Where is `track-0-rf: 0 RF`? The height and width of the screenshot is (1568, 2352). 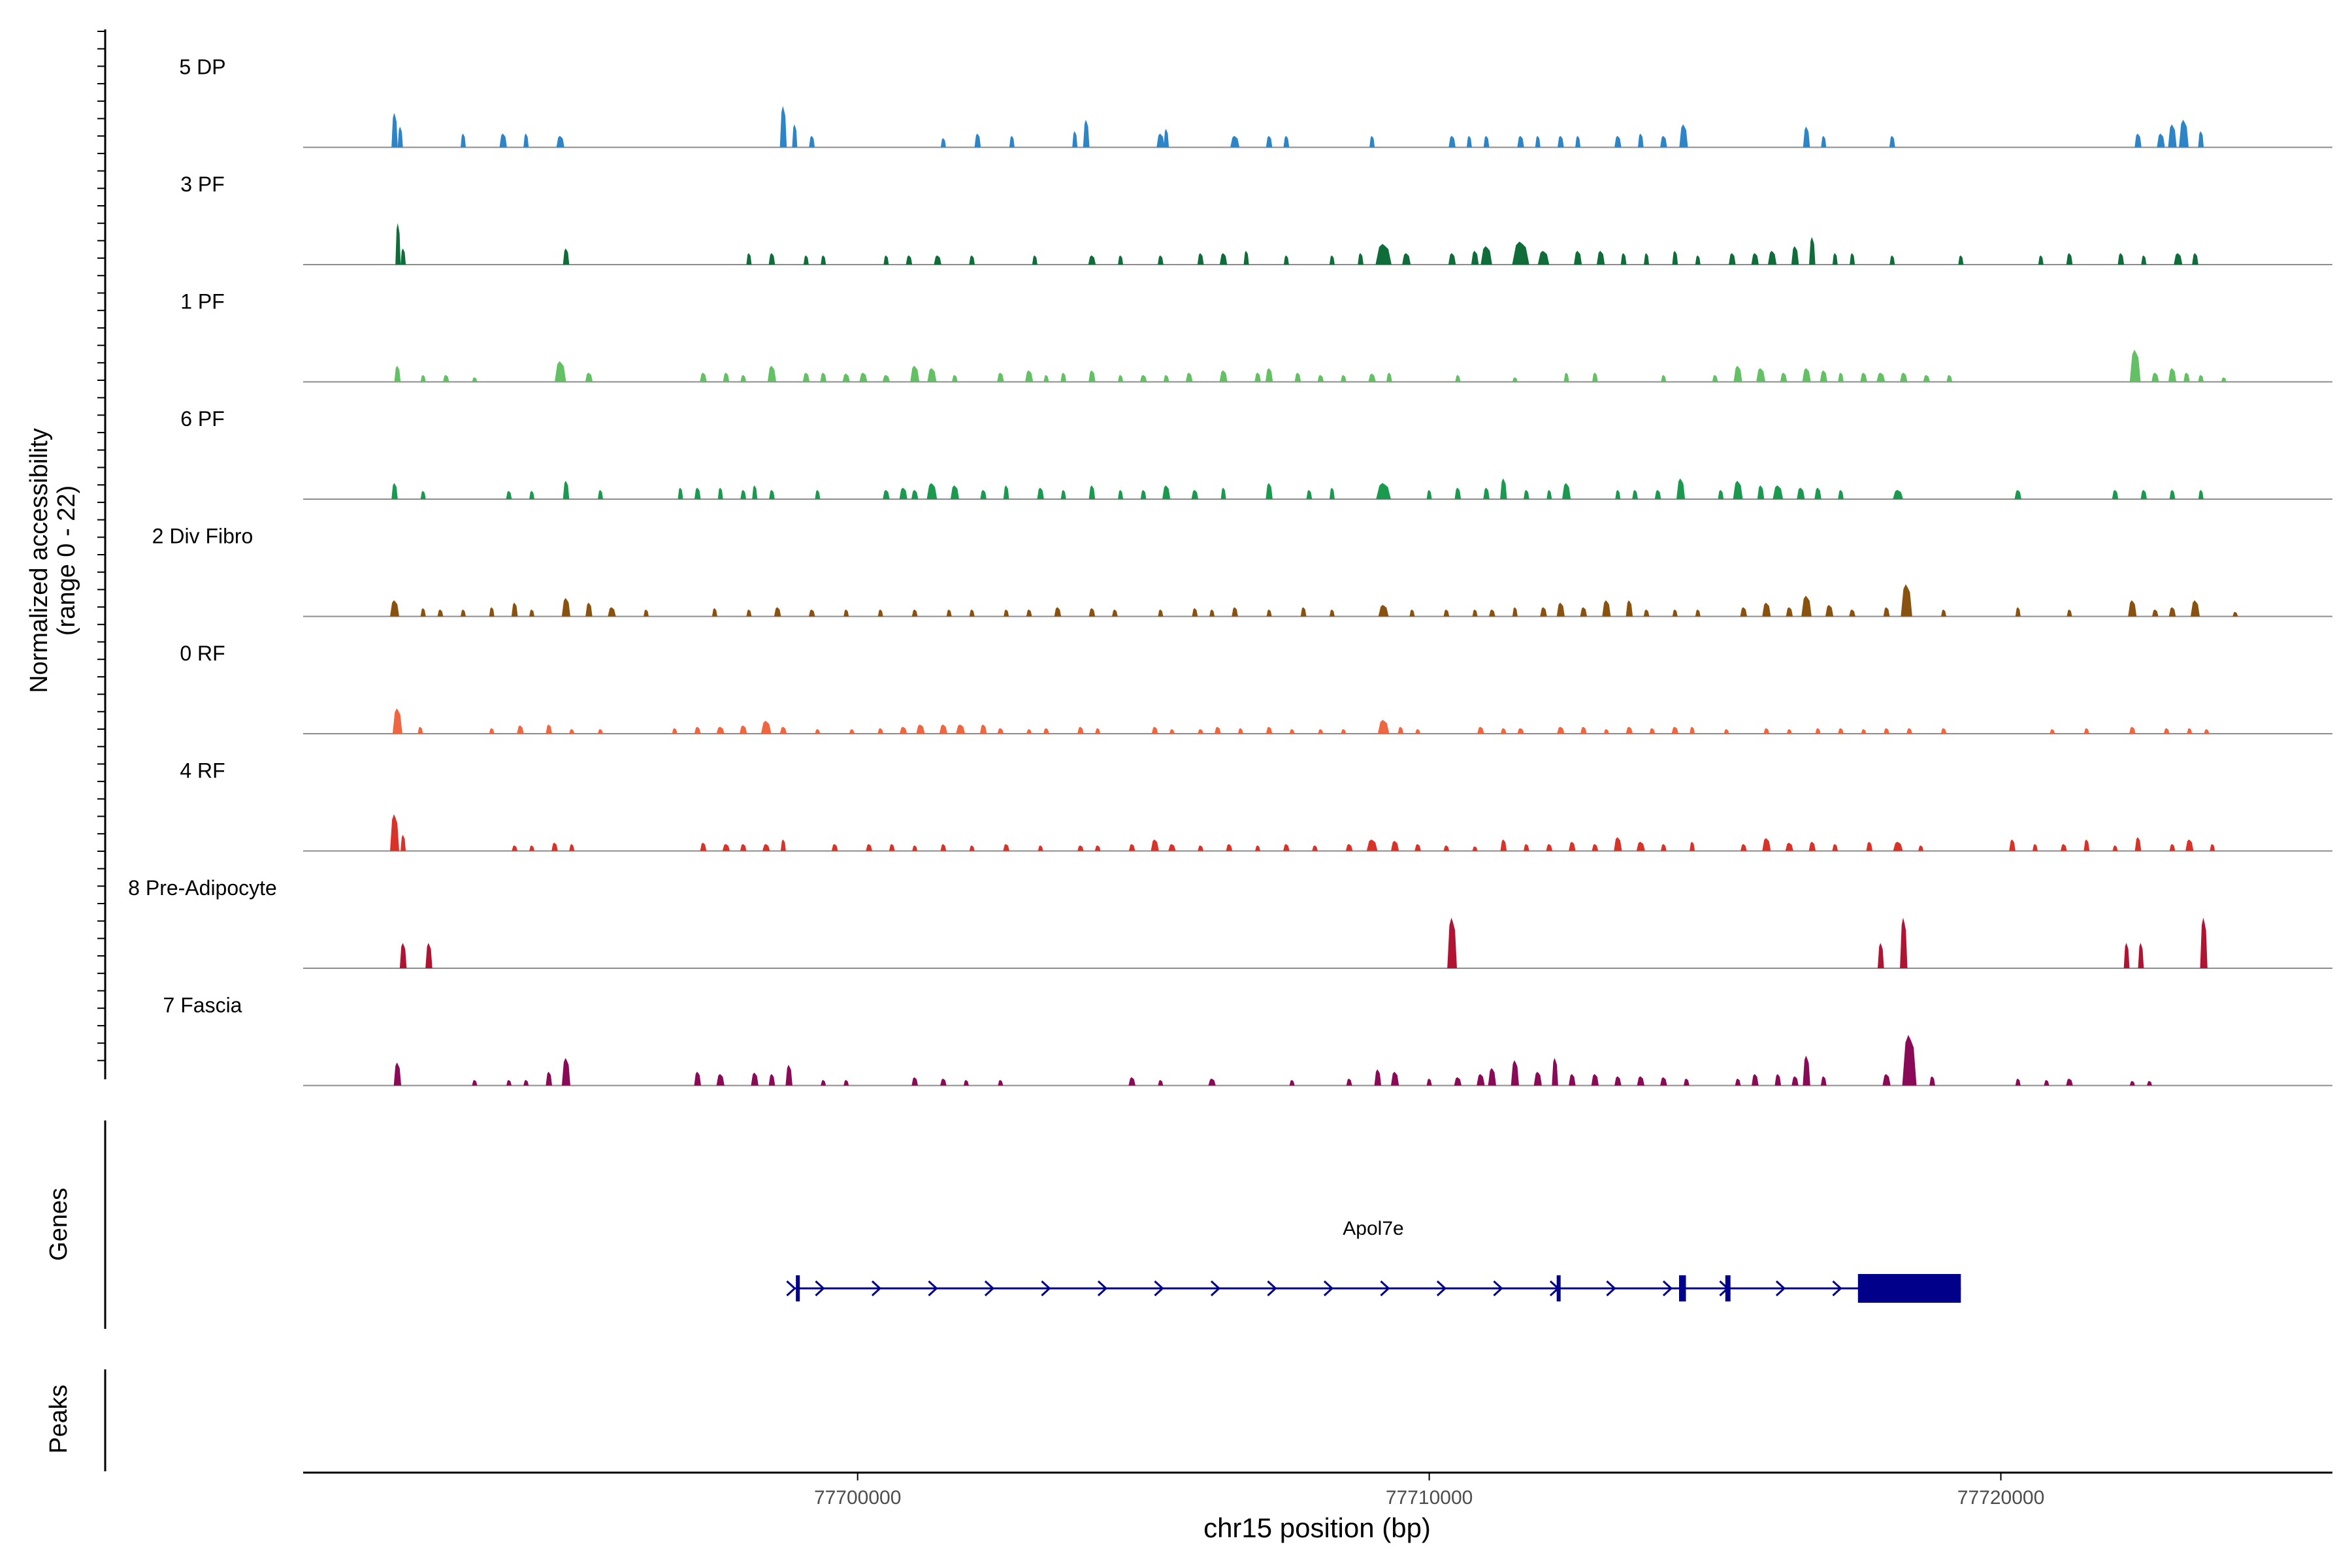
track-0-rf: 0 RF is located at coordinates (1256, 688).